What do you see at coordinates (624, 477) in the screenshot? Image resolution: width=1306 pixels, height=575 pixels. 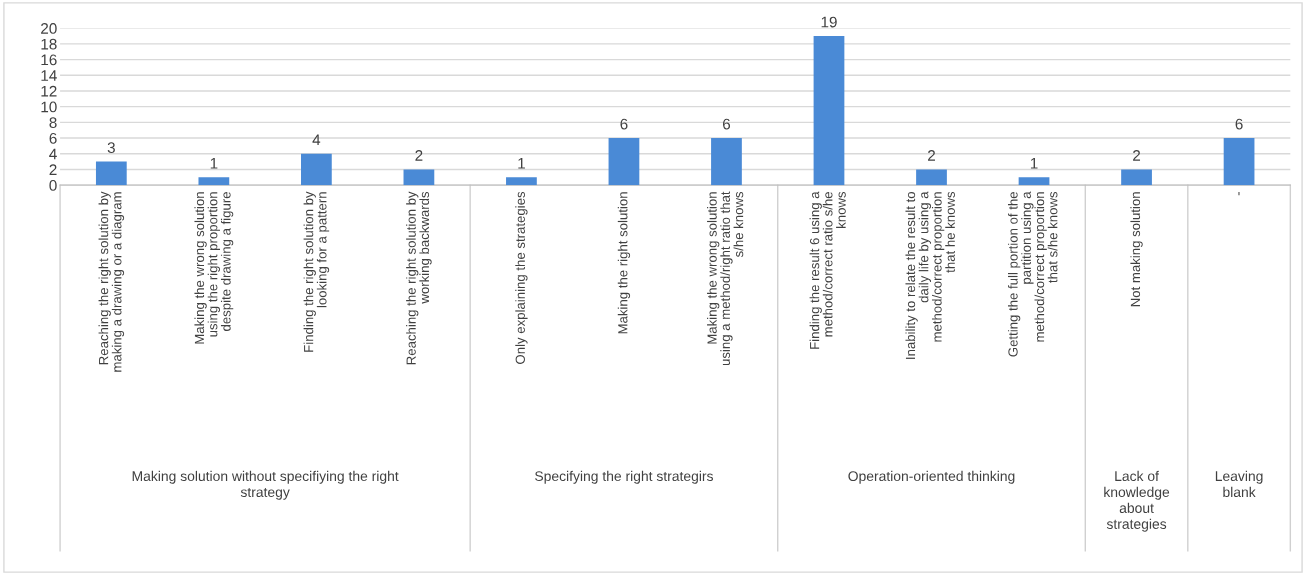 I see `text: Specifying the right strategirs` at bounding box center [624, 477].